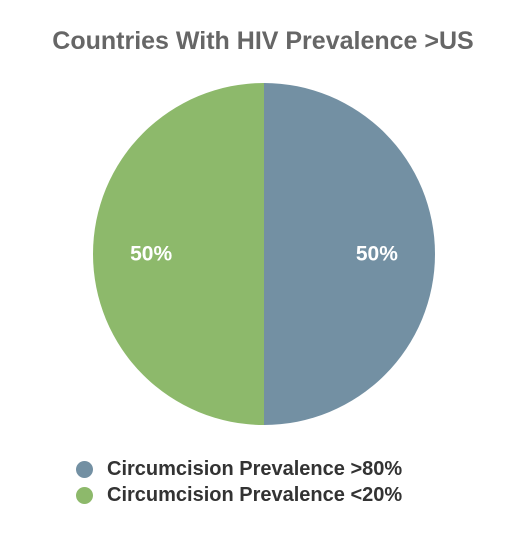  What do you see at coordinates (377, 254) in the screenshot?
I see `slice-label-1: 50%` at bounding box center [377, 254].